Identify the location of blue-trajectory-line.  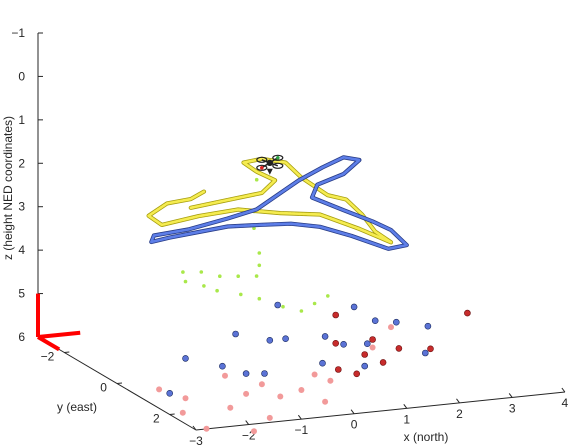
(279, 203).